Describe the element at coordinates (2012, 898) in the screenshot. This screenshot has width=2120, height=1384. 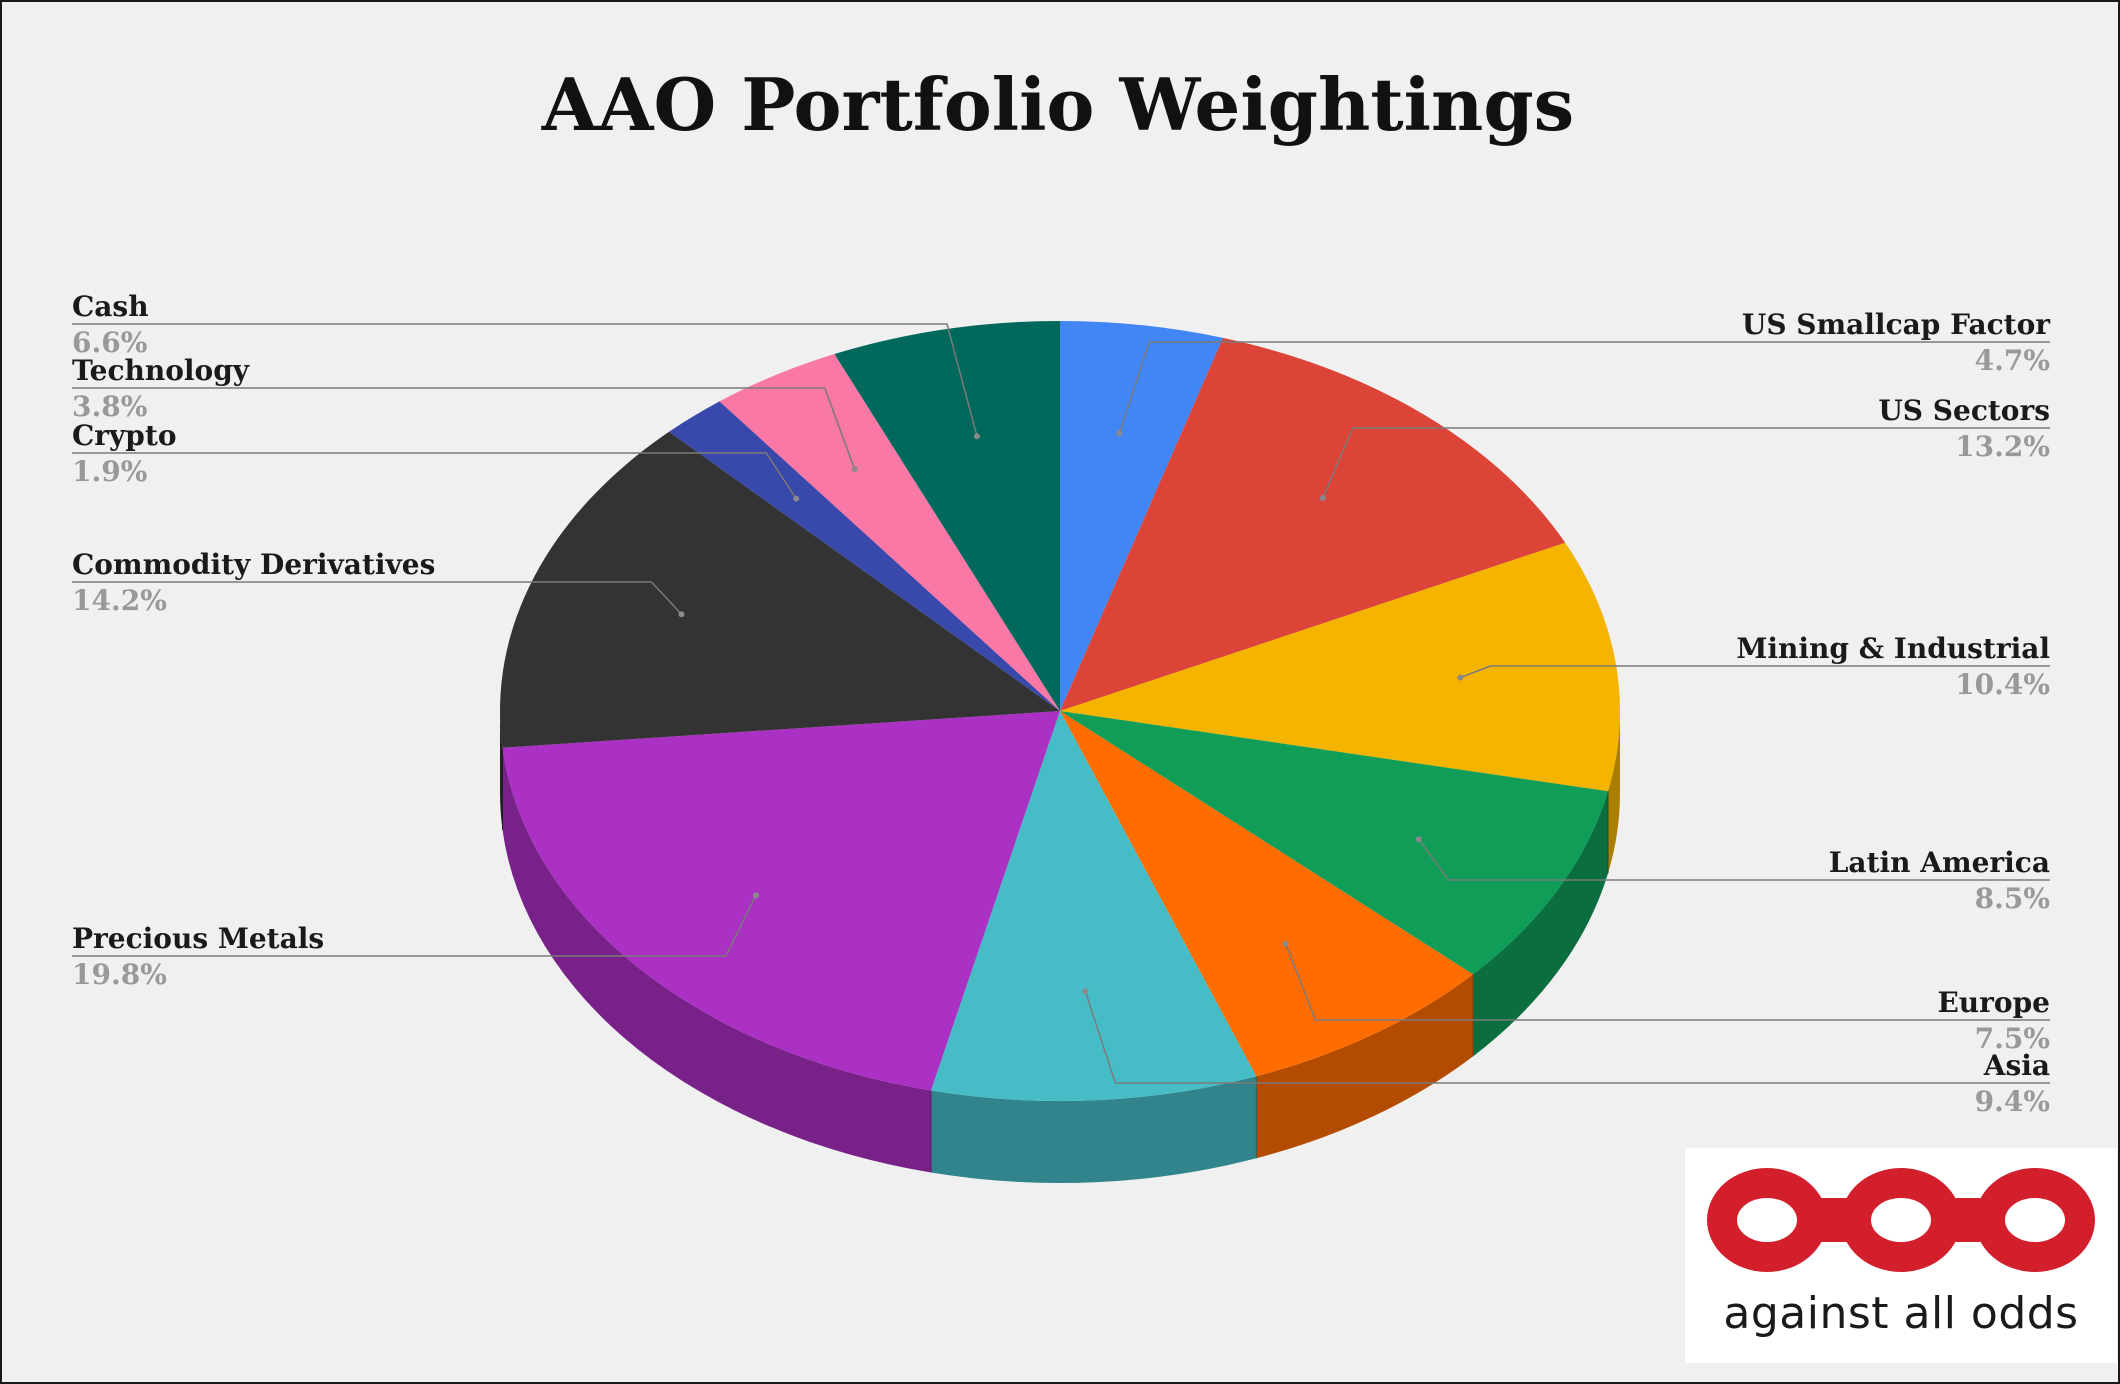
I see `label-value-latin-america: 8.5%` at that location.